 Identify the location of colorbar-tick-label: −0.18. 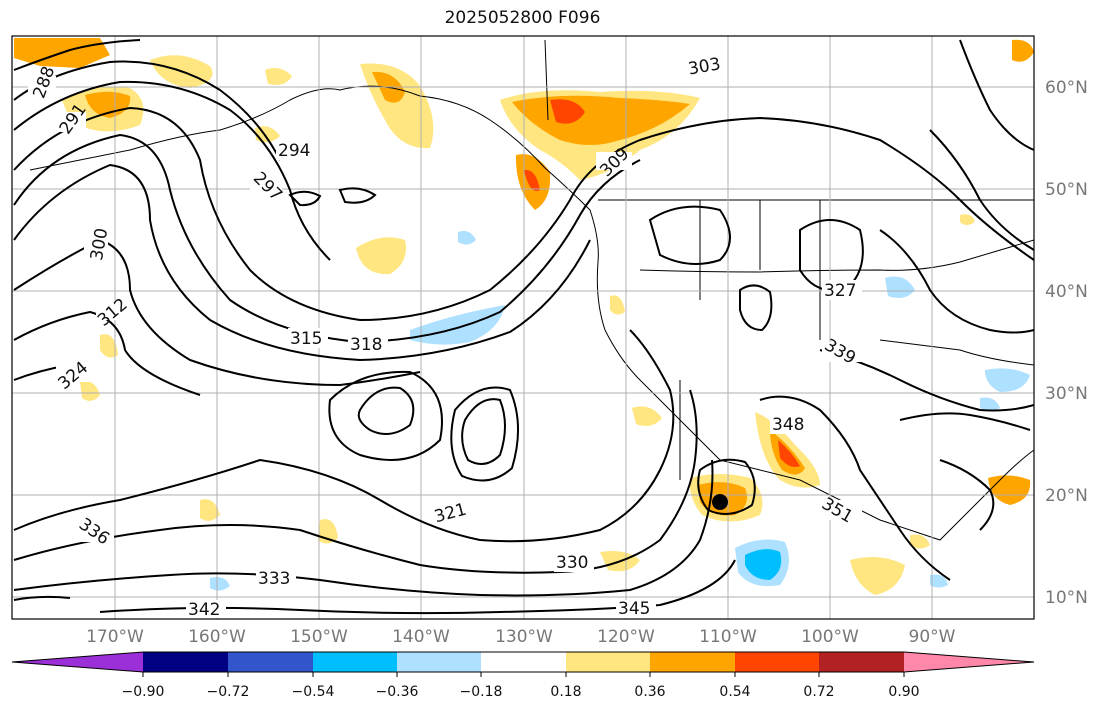
(481, 692).